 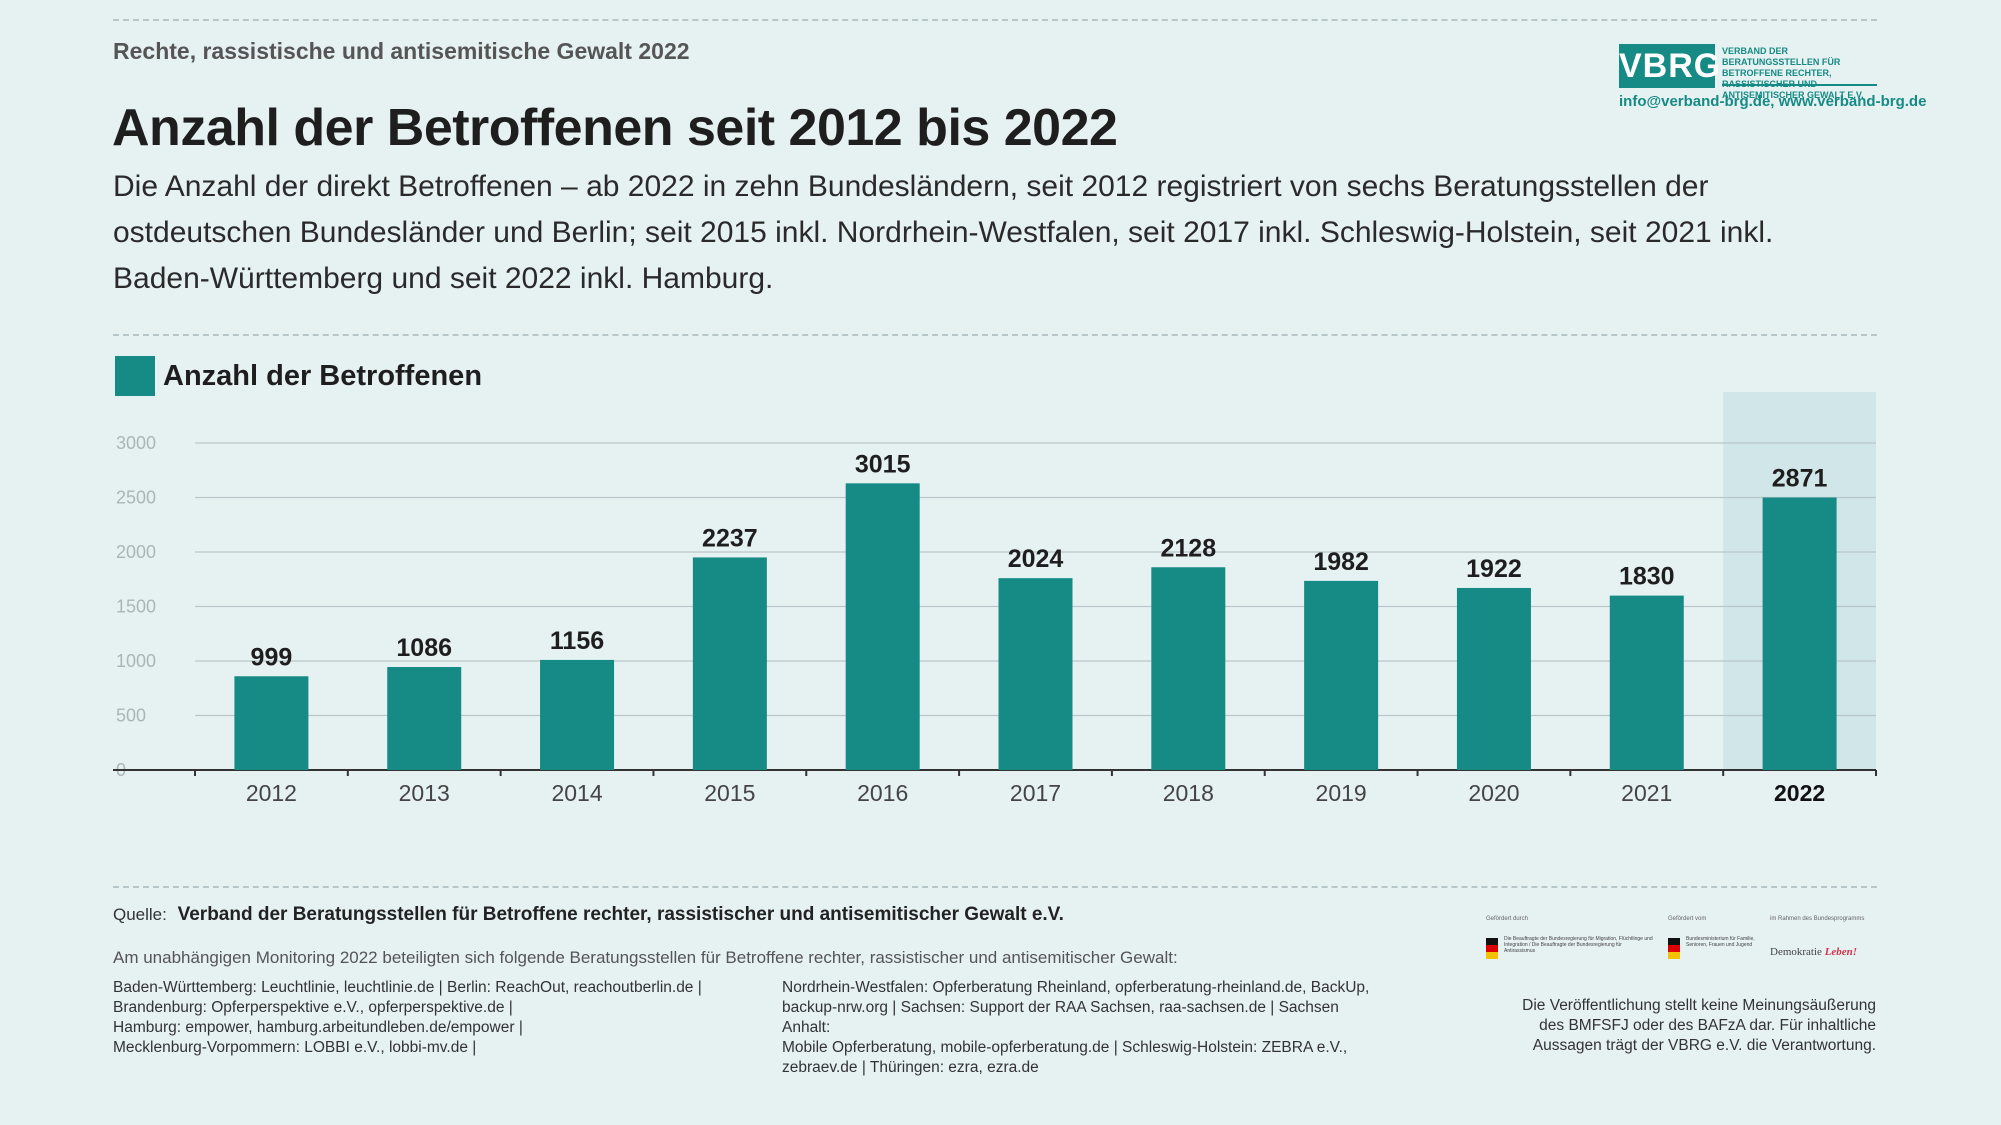 What do you see at coordinates (1341, 793) in the screenshot?
I see `x-tick-label-2019: 2019` at bounding box center [1341, 793].